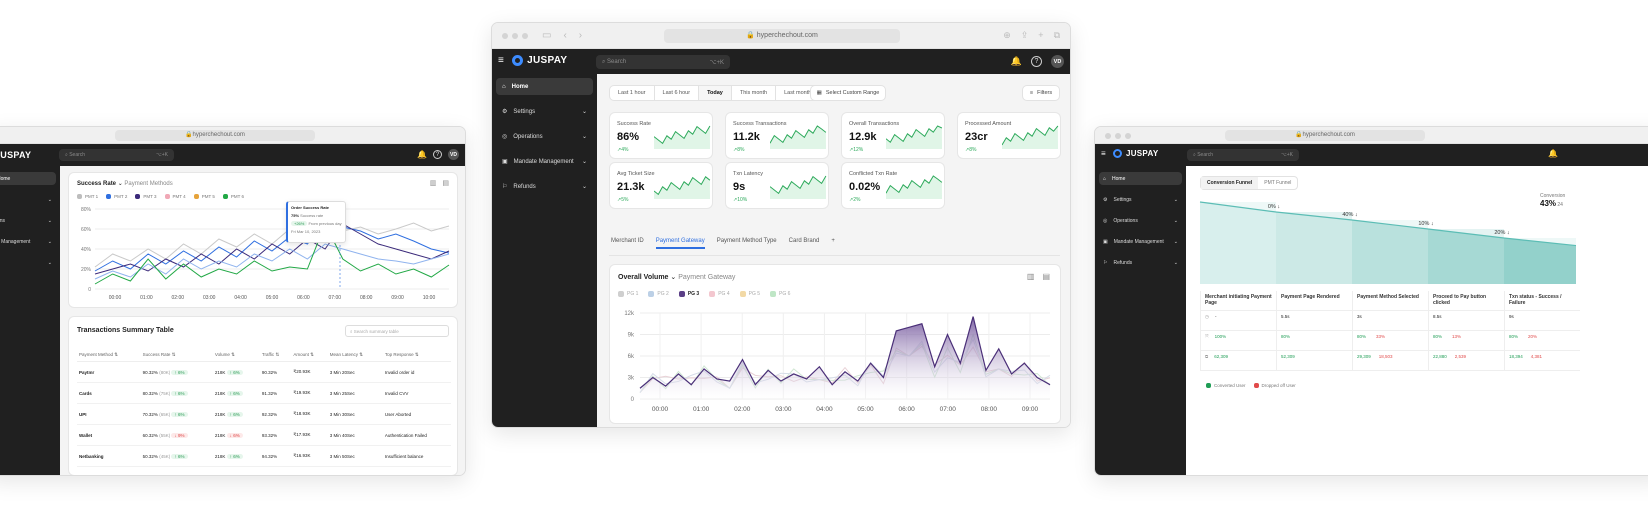 The width and height of the screenshot is (1648, 525). What do you see at coordinates (780, 294) in the screenshot?
I see `legend-item: PG 6` at bounding box center [780, 294].